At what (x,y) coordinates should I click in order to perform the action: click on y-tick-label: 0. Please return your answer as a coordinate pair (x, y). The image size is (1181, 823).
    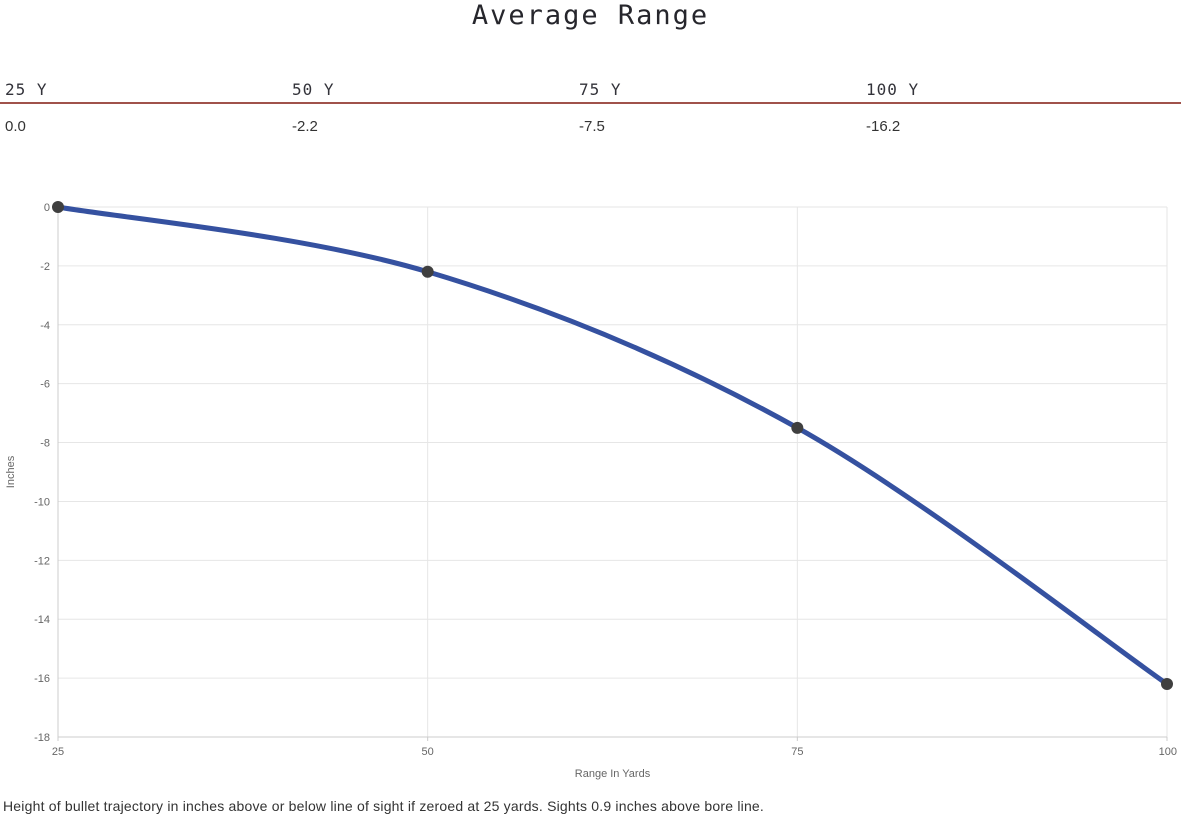
    Looking at the image, I should click on (47, 208).